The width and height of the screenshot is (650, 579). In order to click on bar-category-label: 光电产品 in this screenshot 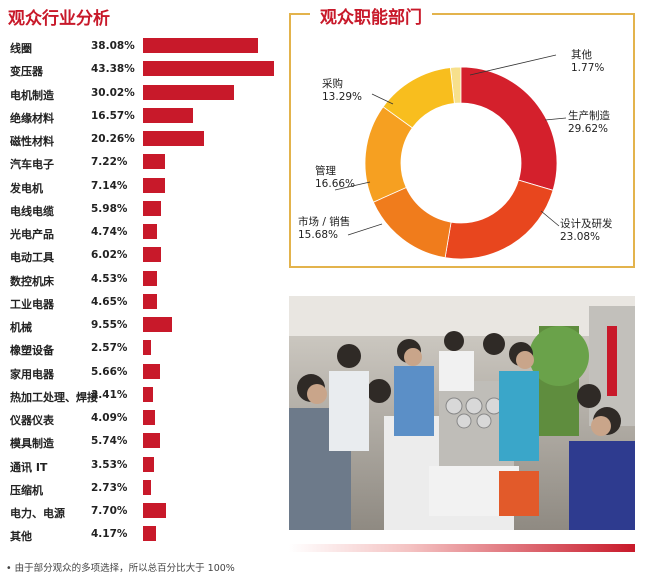, I will do `click(32, 234)`.